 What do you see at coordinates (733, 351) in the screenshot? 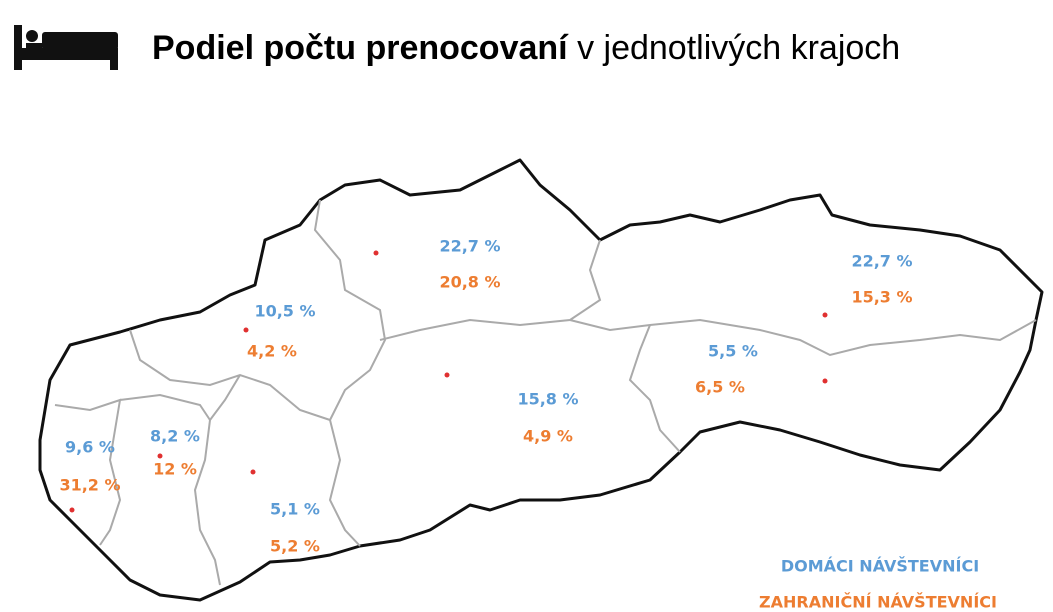
I see `domestic-share: 5,5 %` at bounding box center [733, 351].